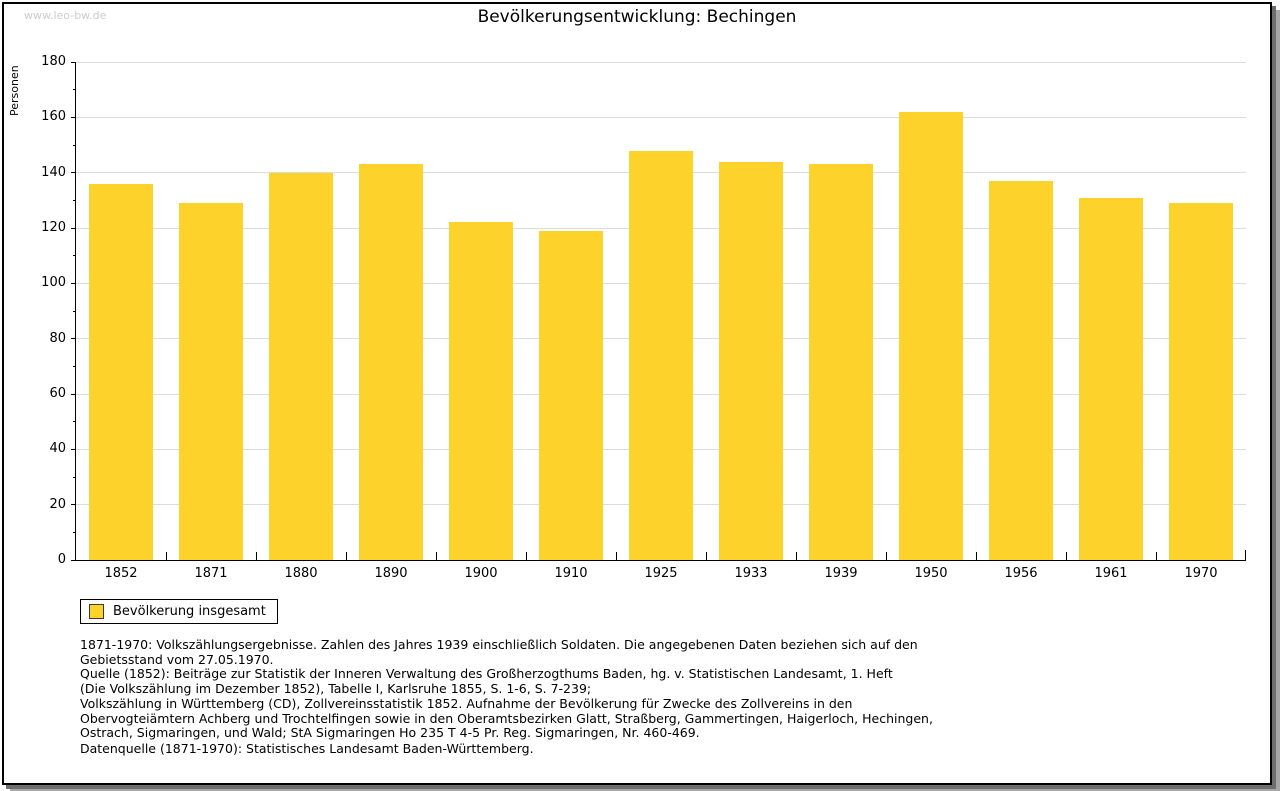 The width and height of the screenshot is (1280, 791). I want to click on y-tick-label-80: 80, so click(57, 338).